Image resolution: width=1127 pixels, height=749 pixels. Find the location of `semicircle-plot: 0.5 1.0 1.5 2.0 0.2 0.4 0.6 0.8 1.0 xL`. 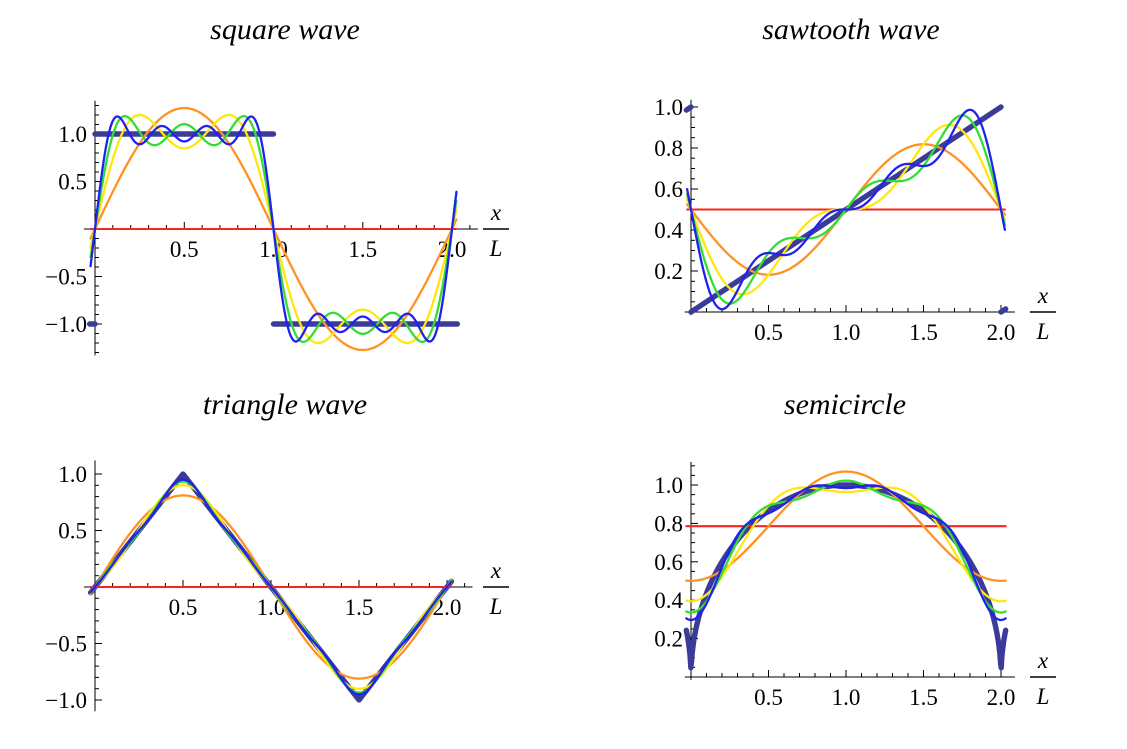

semicircle-plot: 0.5 1.0 1.5 2.0 0.2 0.4 0.6 0.8 1.0 xL is located at coordinates (855, 586).